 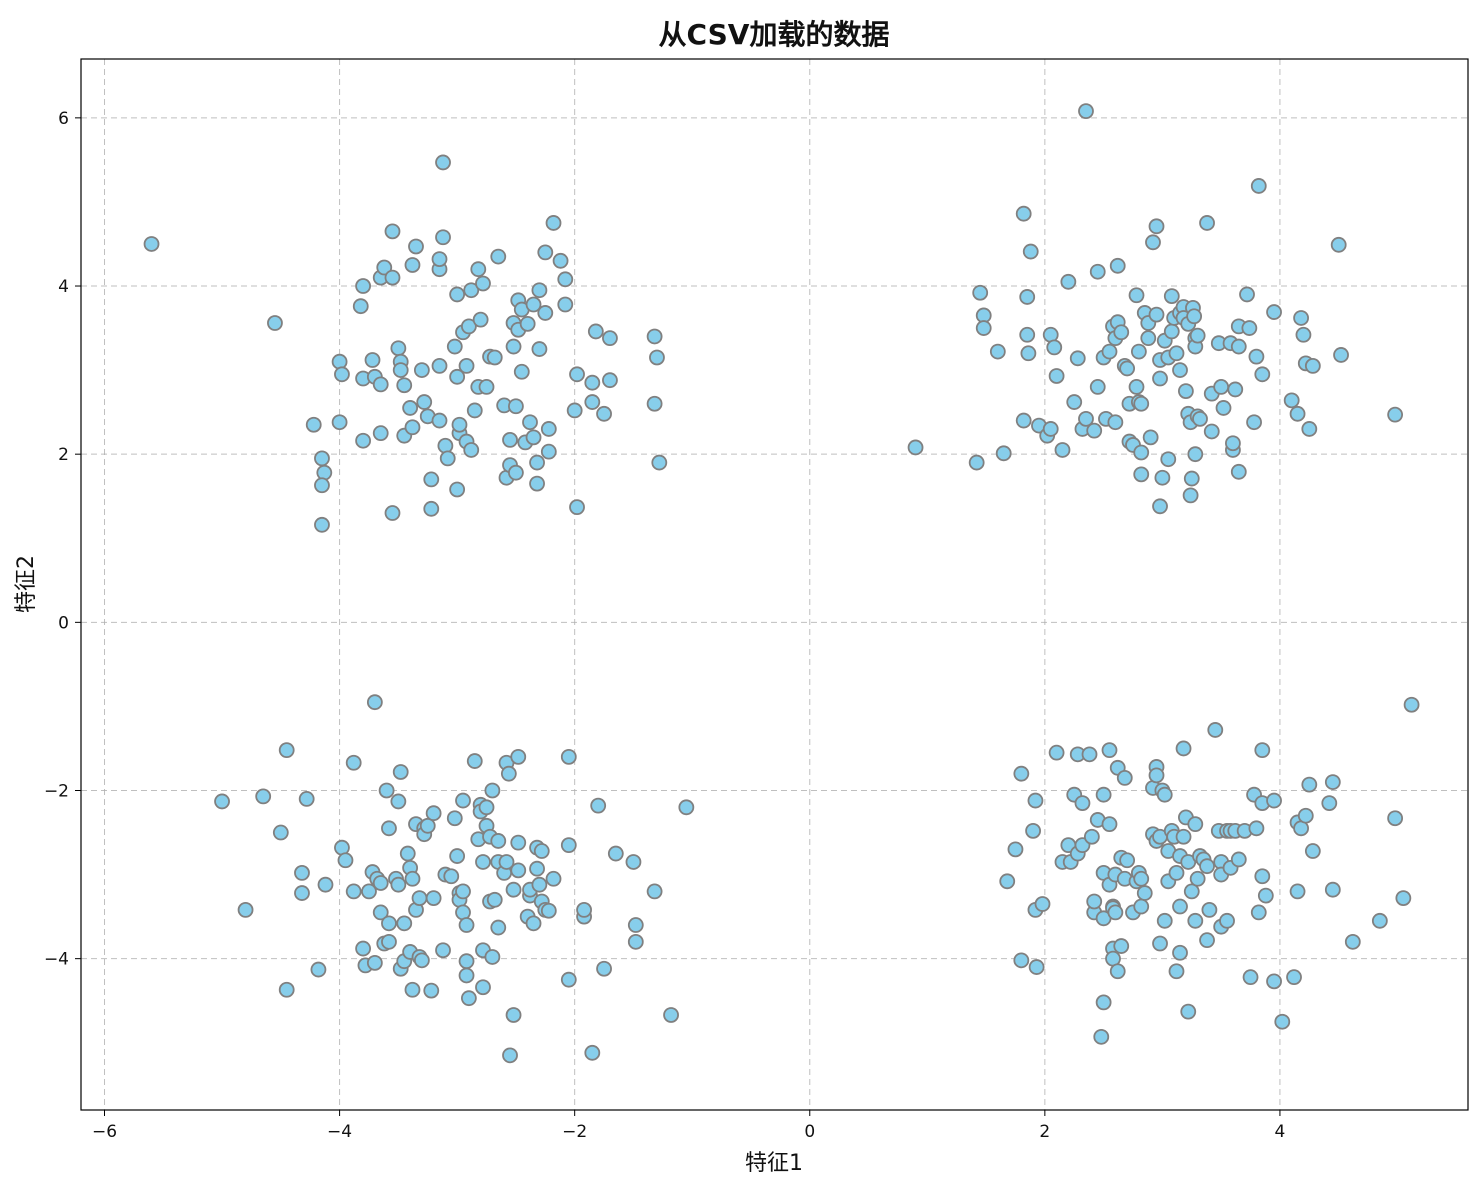 I want to click on y-tick-label: −4, so click(x=56, y=960).